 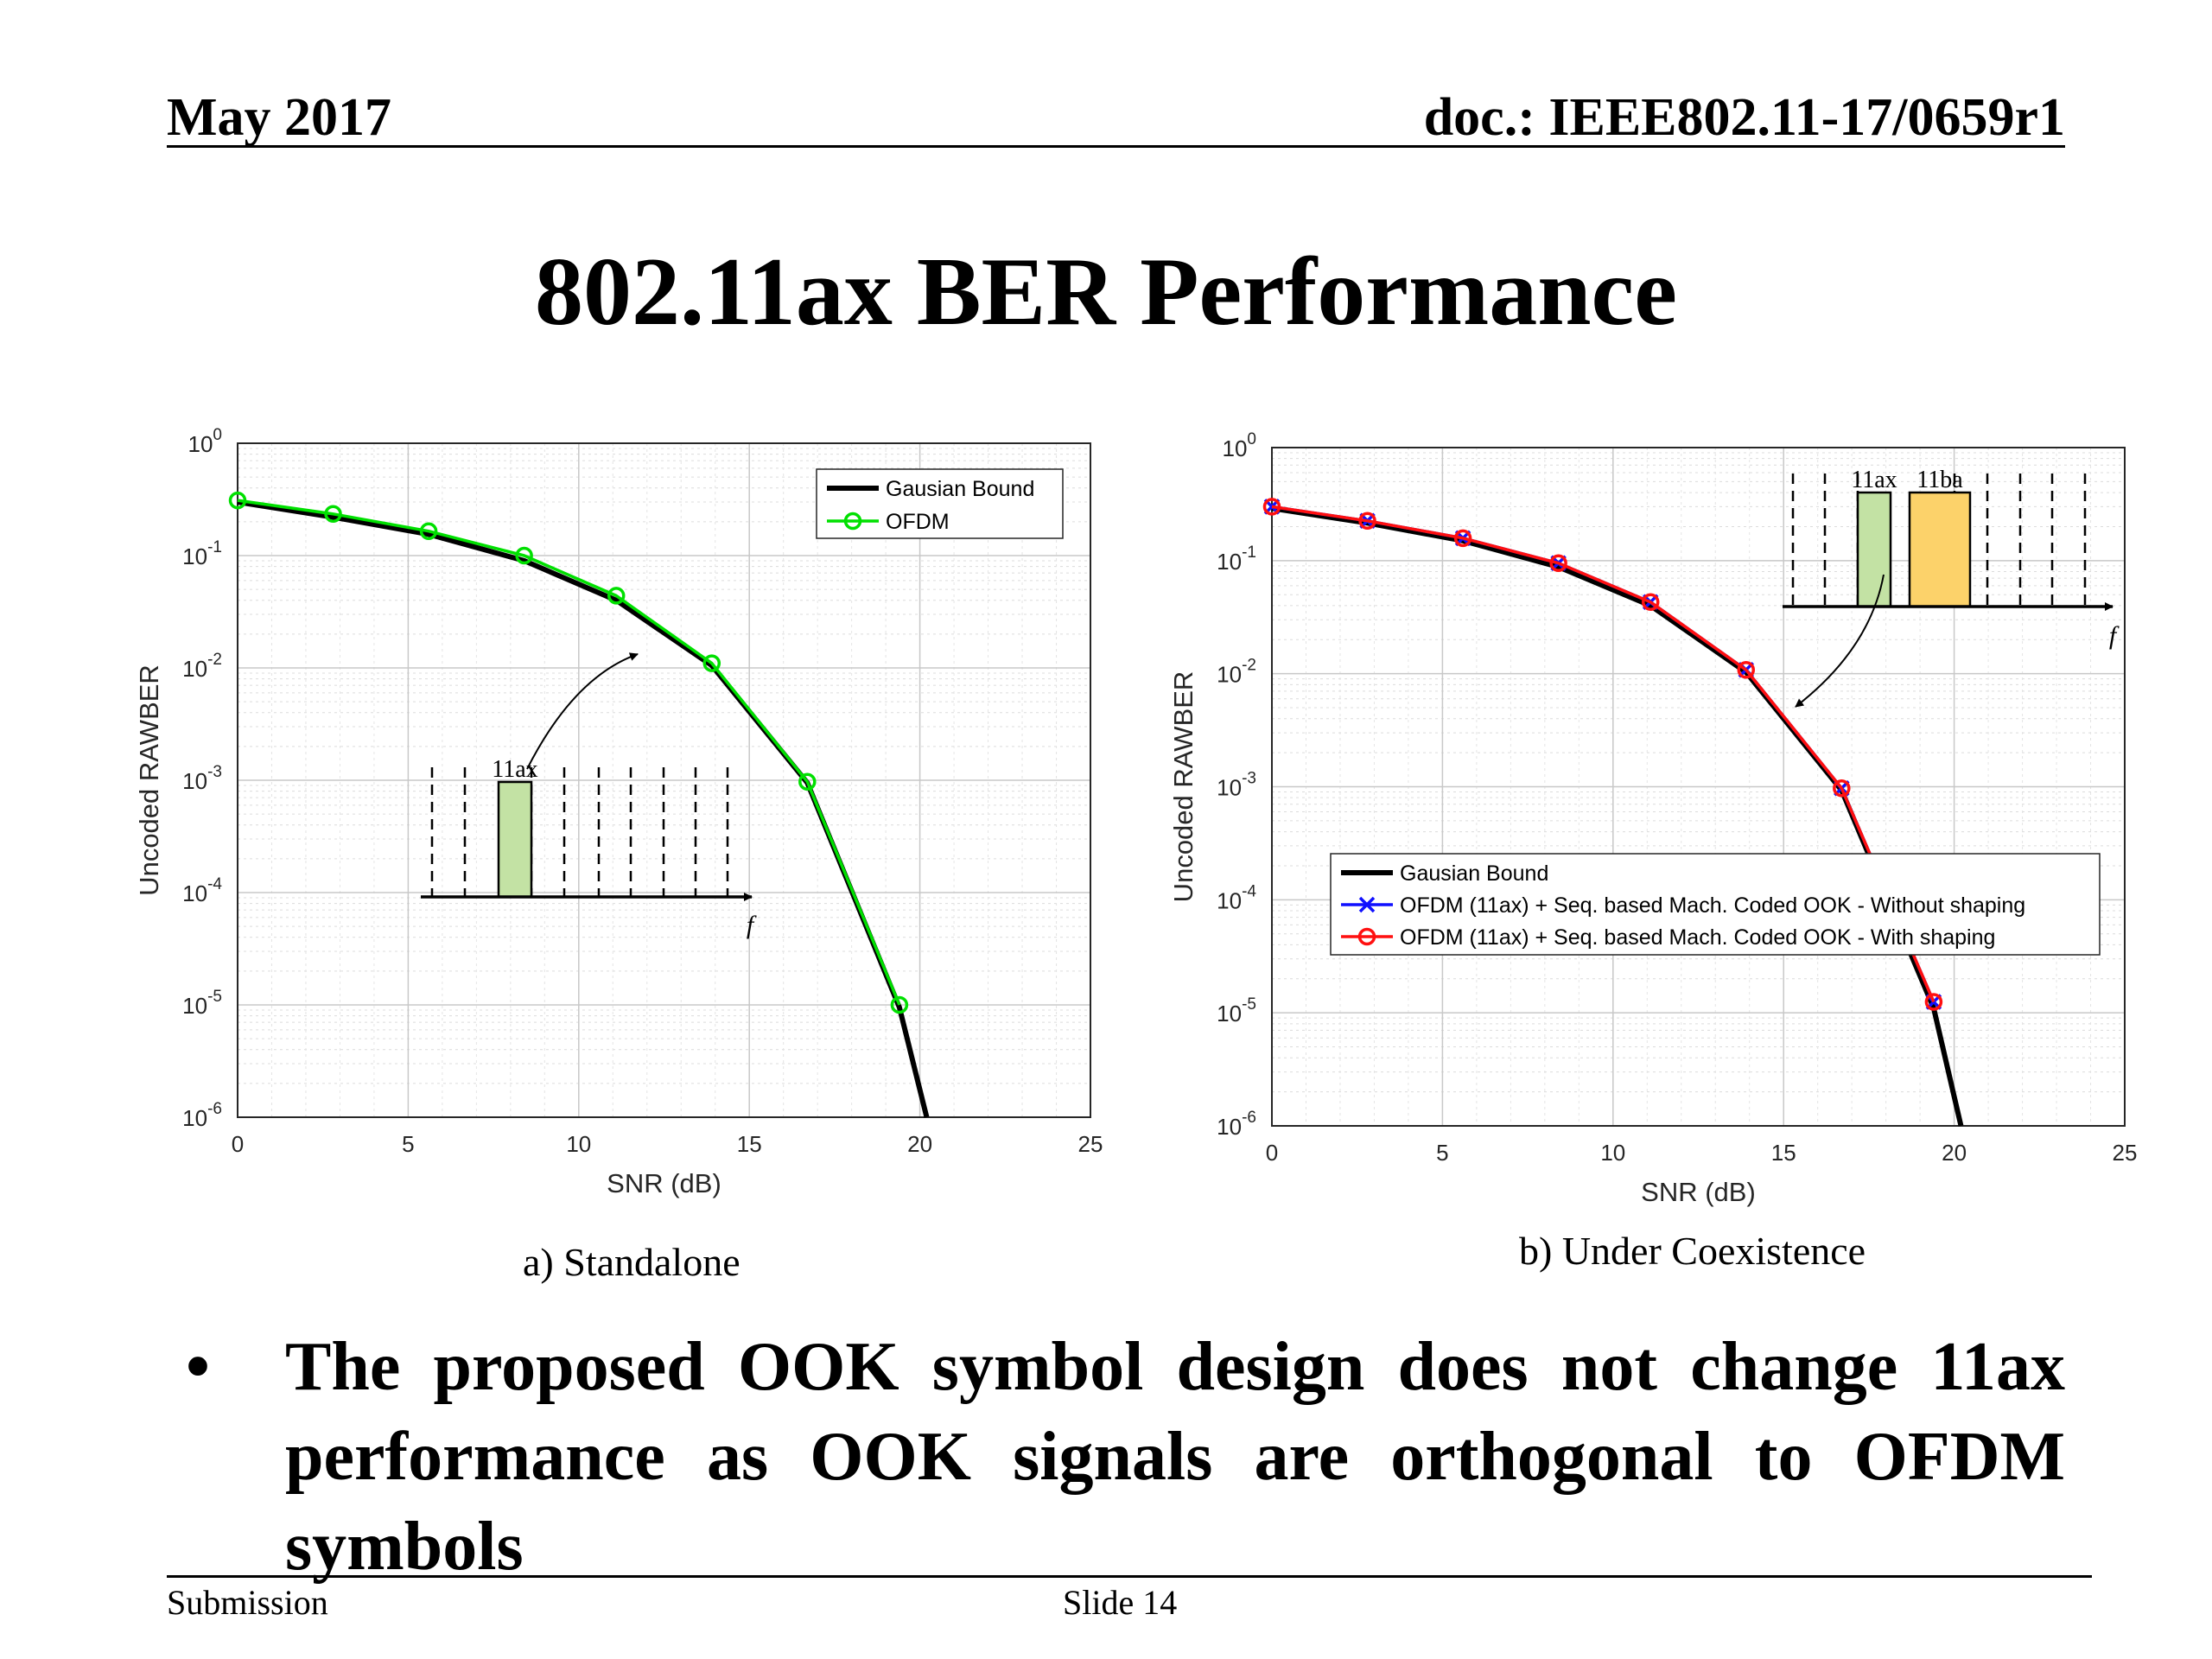 I want to click on footer-slide-number: Slide 14, so click(x=1120, y=1602).